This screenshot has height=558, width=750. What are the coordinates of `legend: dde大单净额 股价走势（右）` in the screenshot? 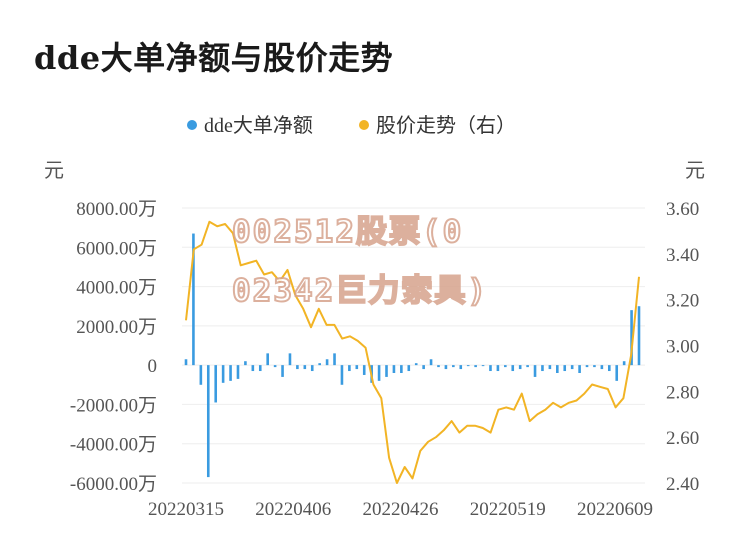 It's located at (351, 125).